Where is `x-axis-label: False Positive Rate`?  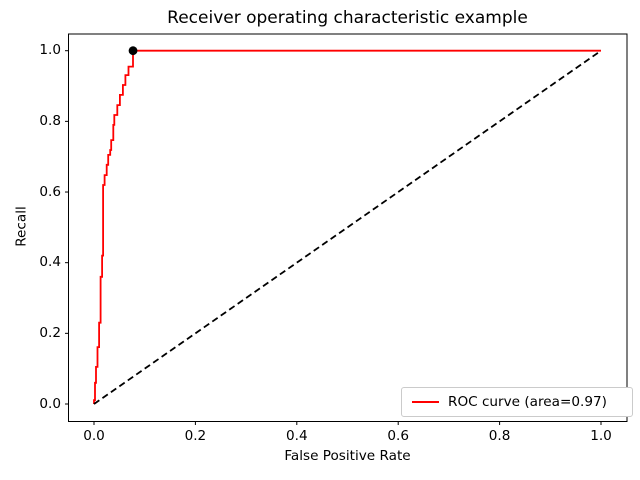 x-axis-label: False Positive Rate is located at coordinates (347, 456).